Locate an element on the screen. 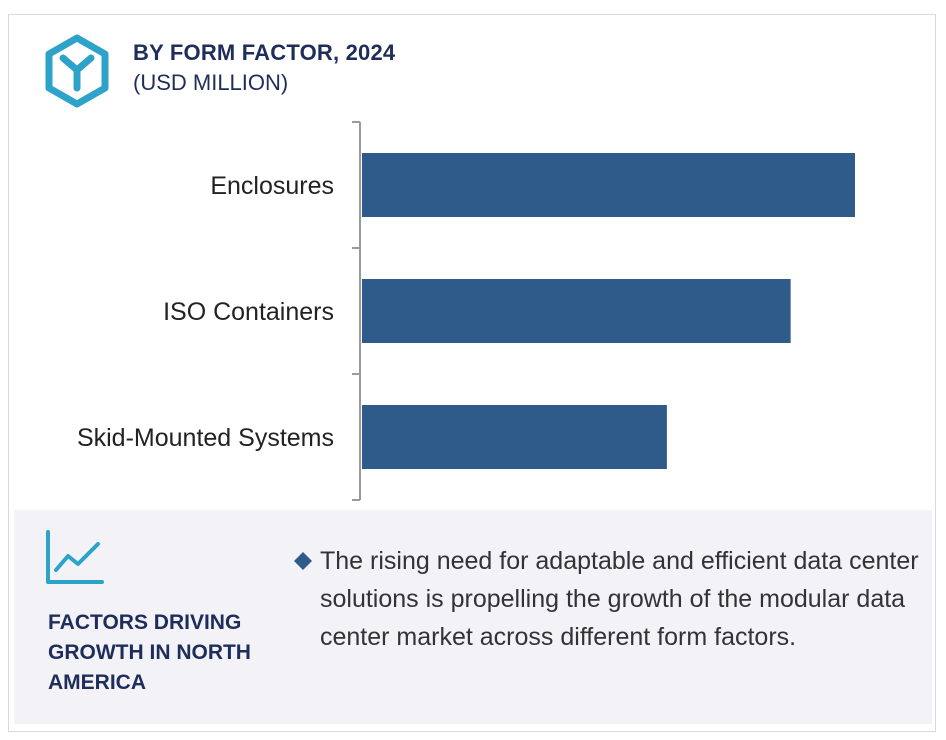  factors-heading: FACTORS DRIVING GROWTH IN NORTH AMERICA is located at coordinates (149, 652).